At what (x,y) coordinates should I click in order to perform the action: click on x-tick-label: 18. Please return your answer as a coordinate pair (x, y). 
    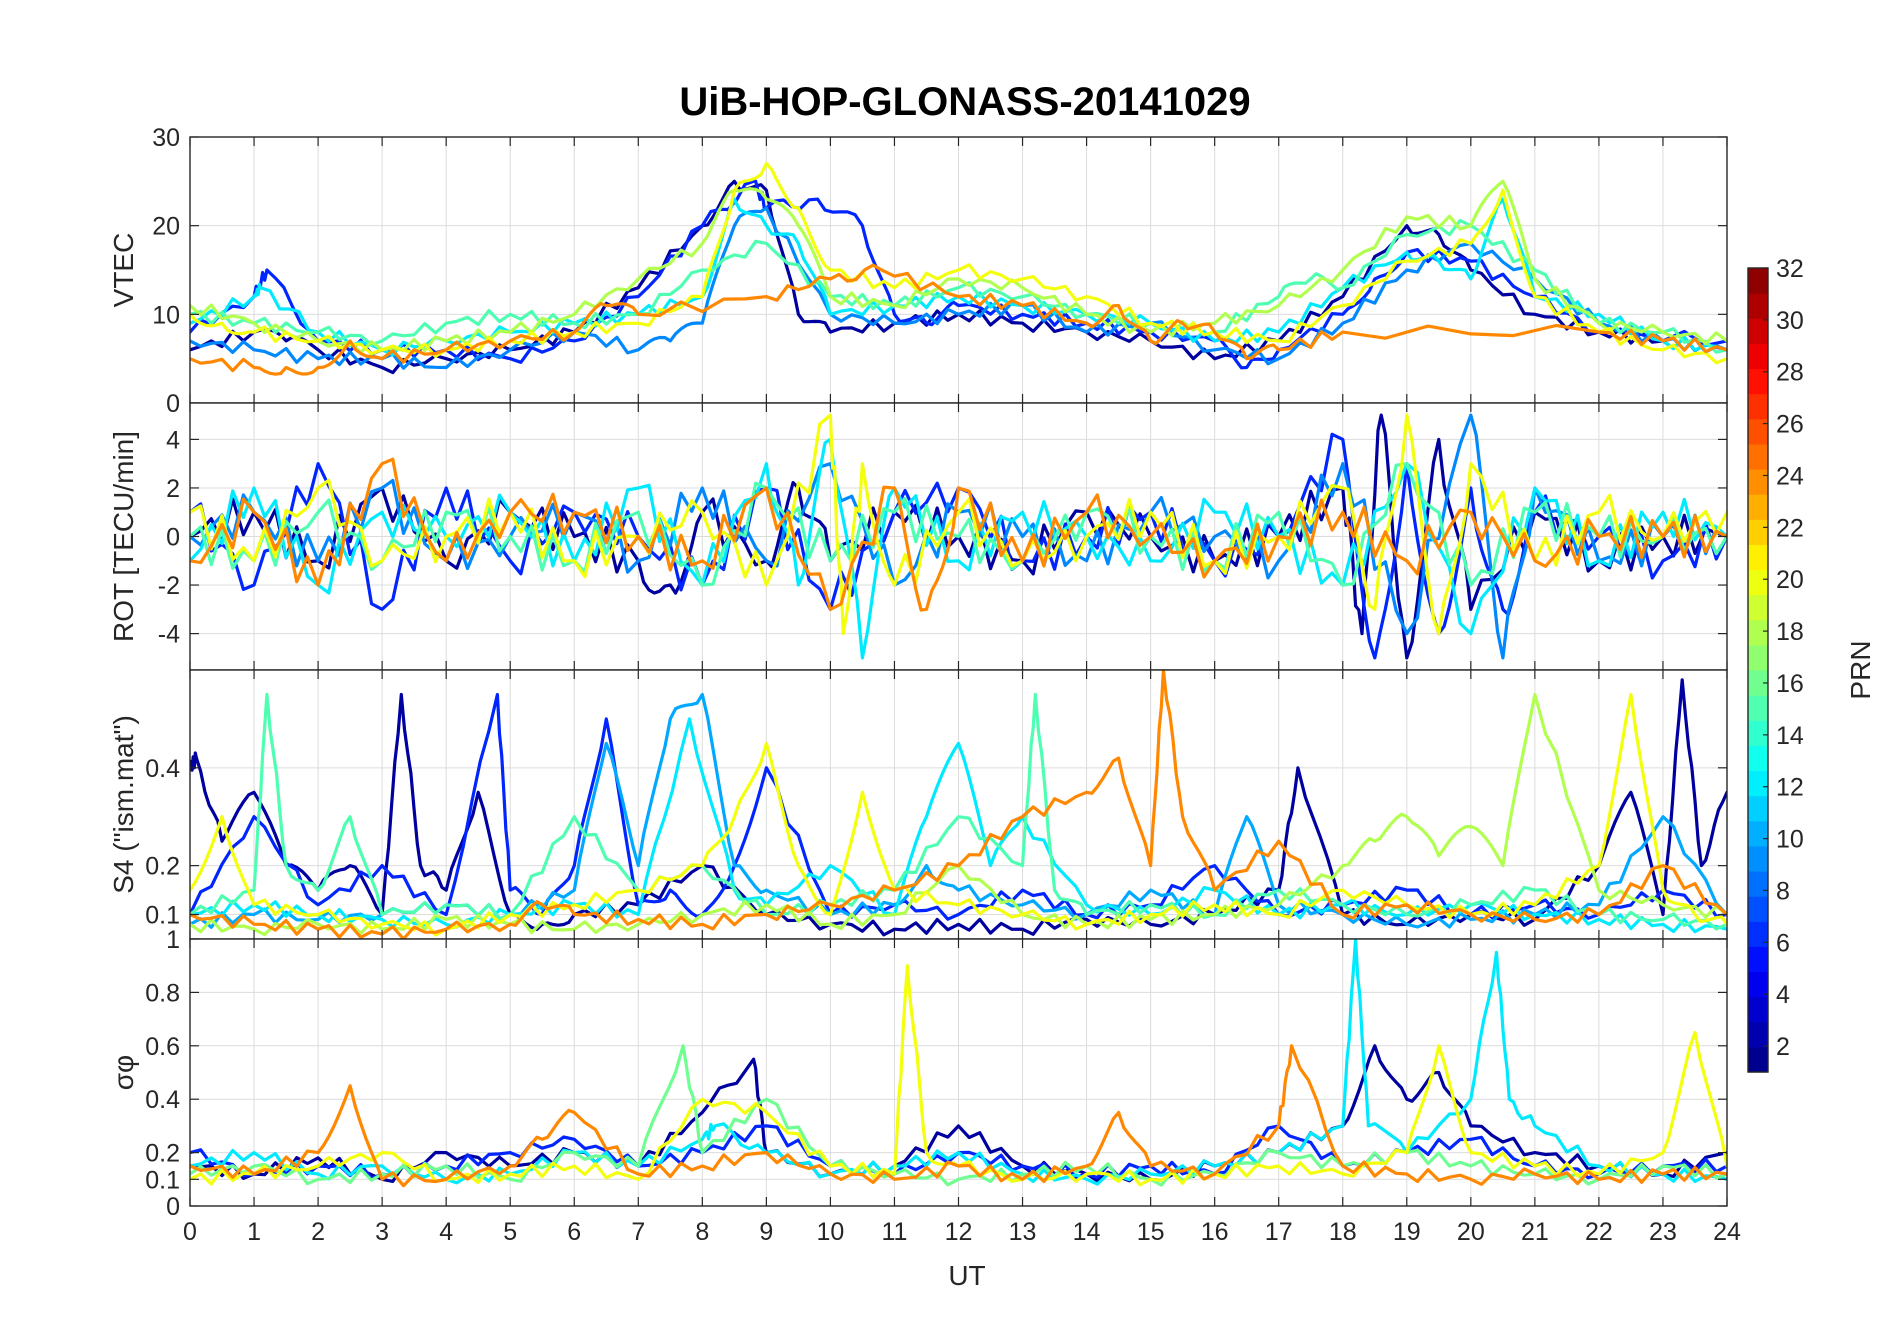
    Looking at the image, I should click on (1343, 1232).